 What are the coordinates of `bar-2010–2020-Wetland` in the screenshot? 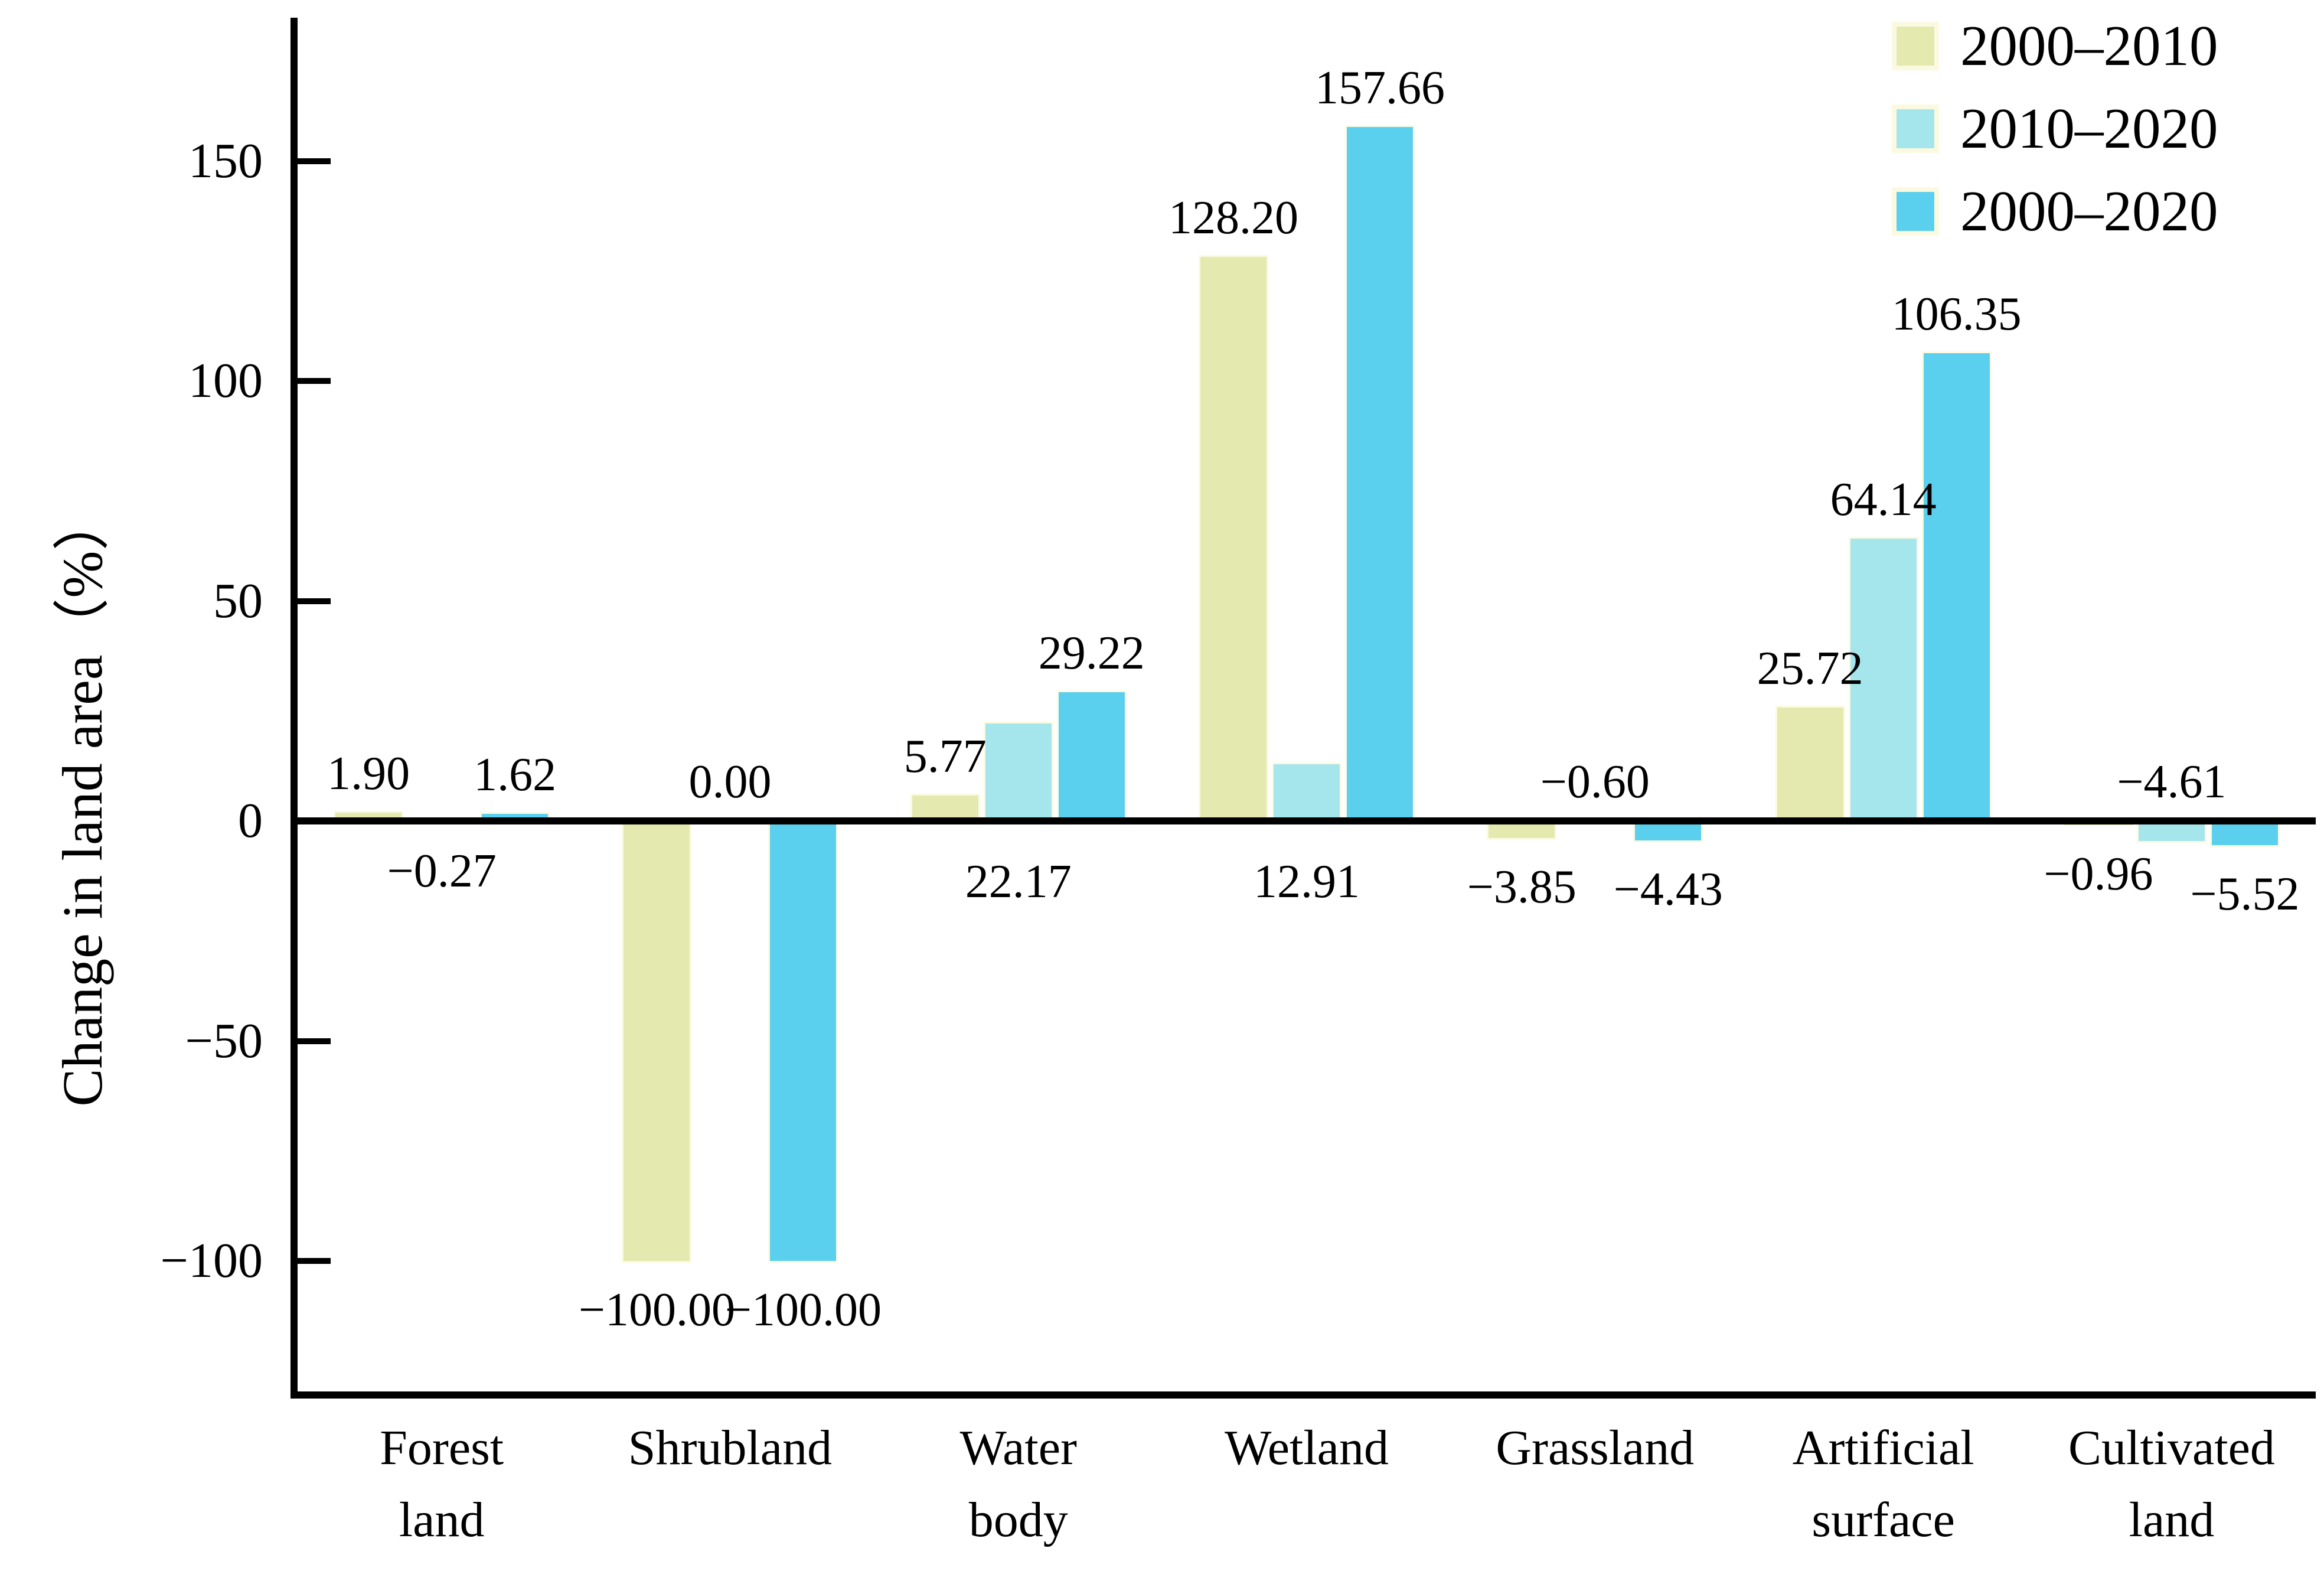 It's located at (1307, 791).